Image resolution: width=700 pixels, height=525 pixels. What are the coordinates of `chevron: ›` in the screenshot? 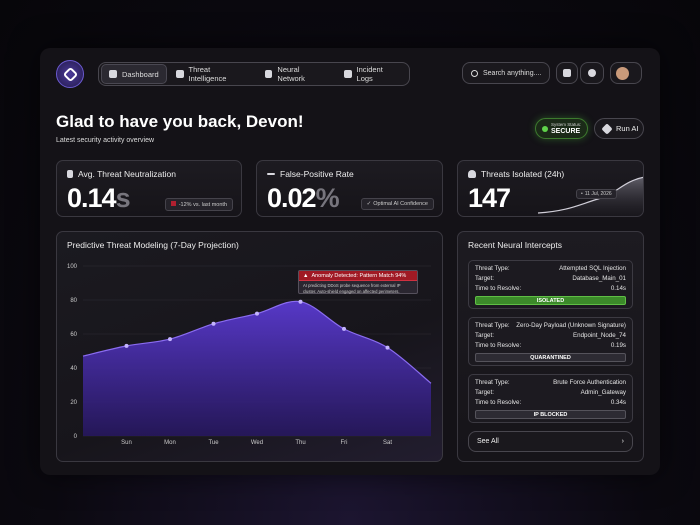 It's located at (622, 441).